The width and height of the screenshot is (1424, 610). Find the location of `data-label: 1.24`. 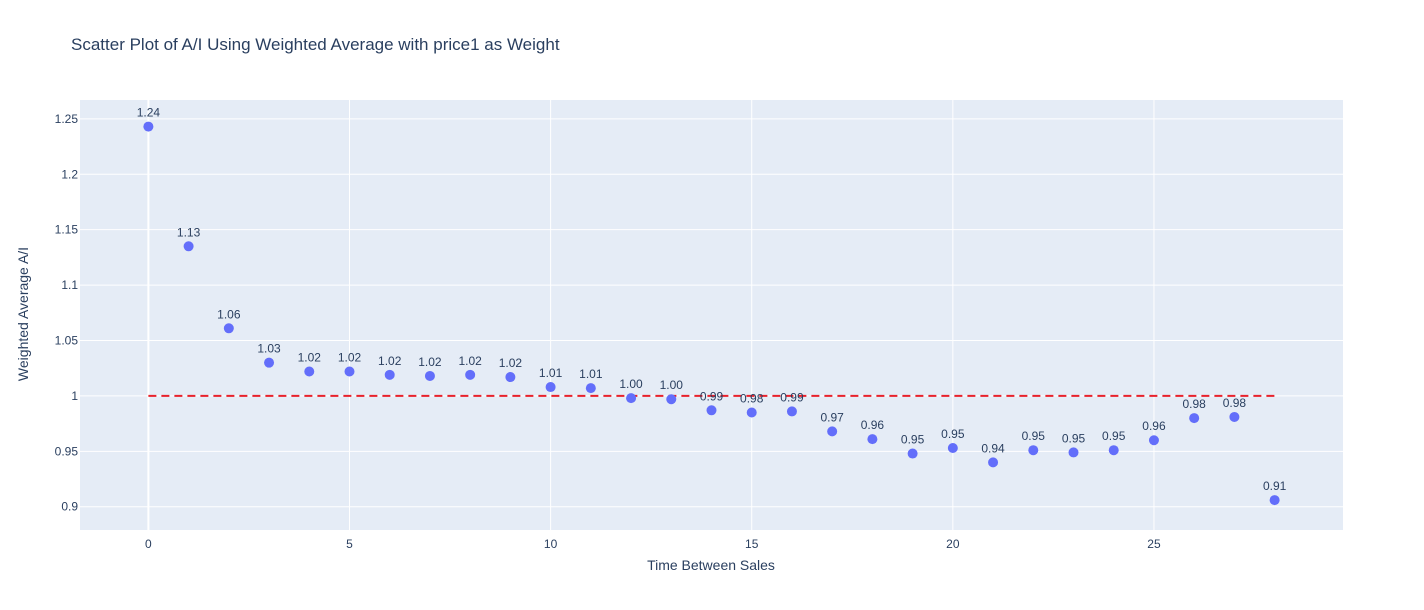

data-label: 1.24 is located at coordinates (149, 113).